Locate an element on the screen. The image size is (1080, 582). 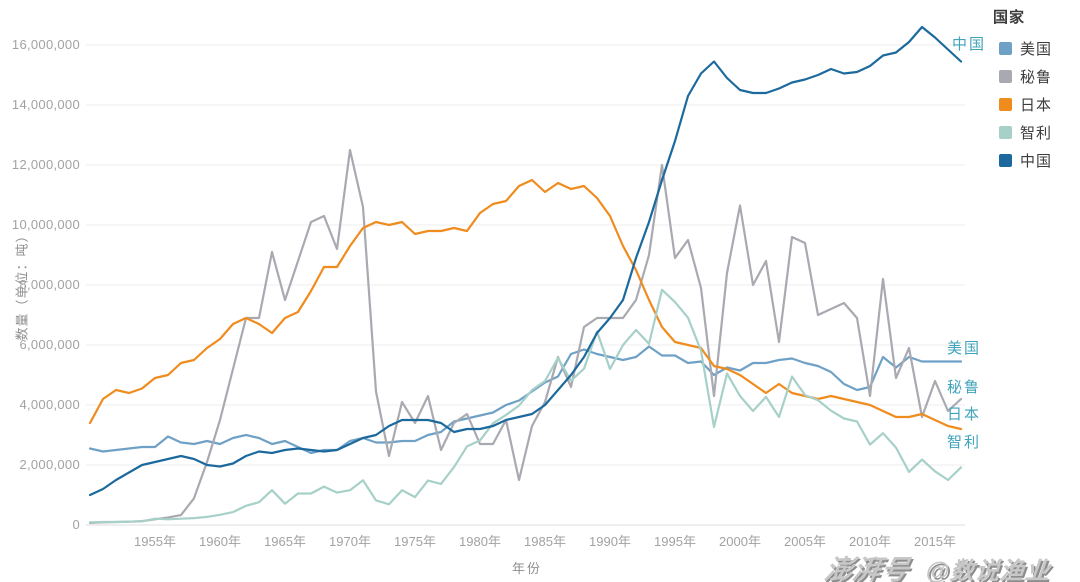
x-axis-tick-label: 2005年 is located at coordinates (805, 541).